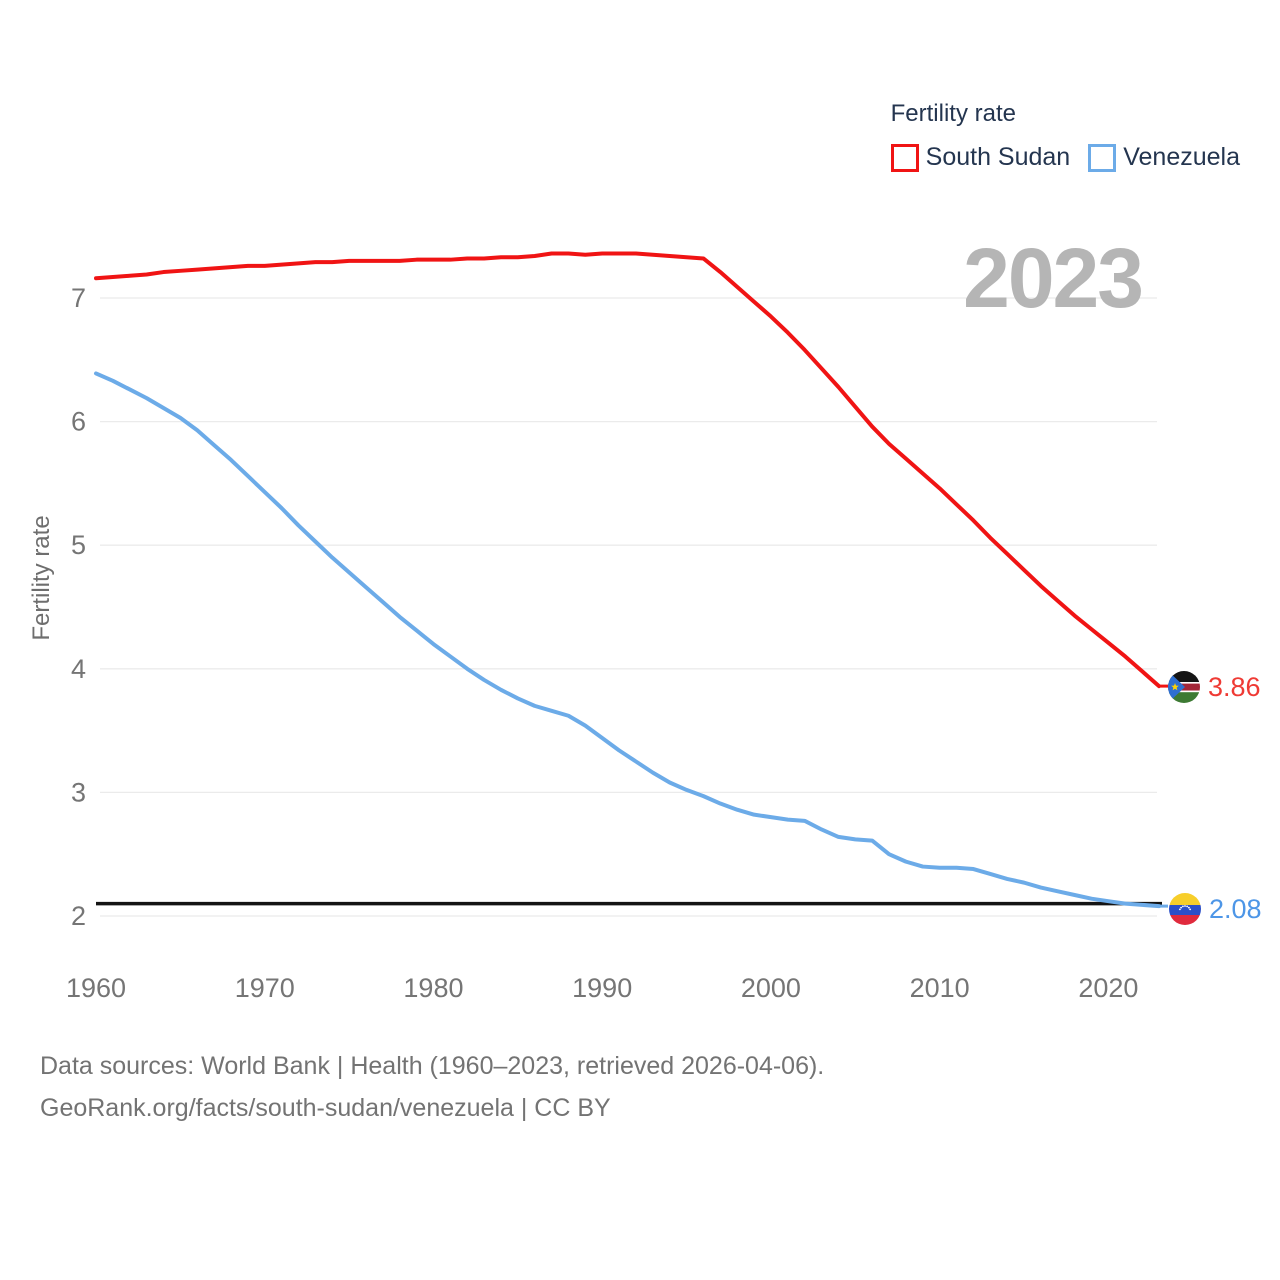  I want to click on svg-text: 7, so click(78, 298).